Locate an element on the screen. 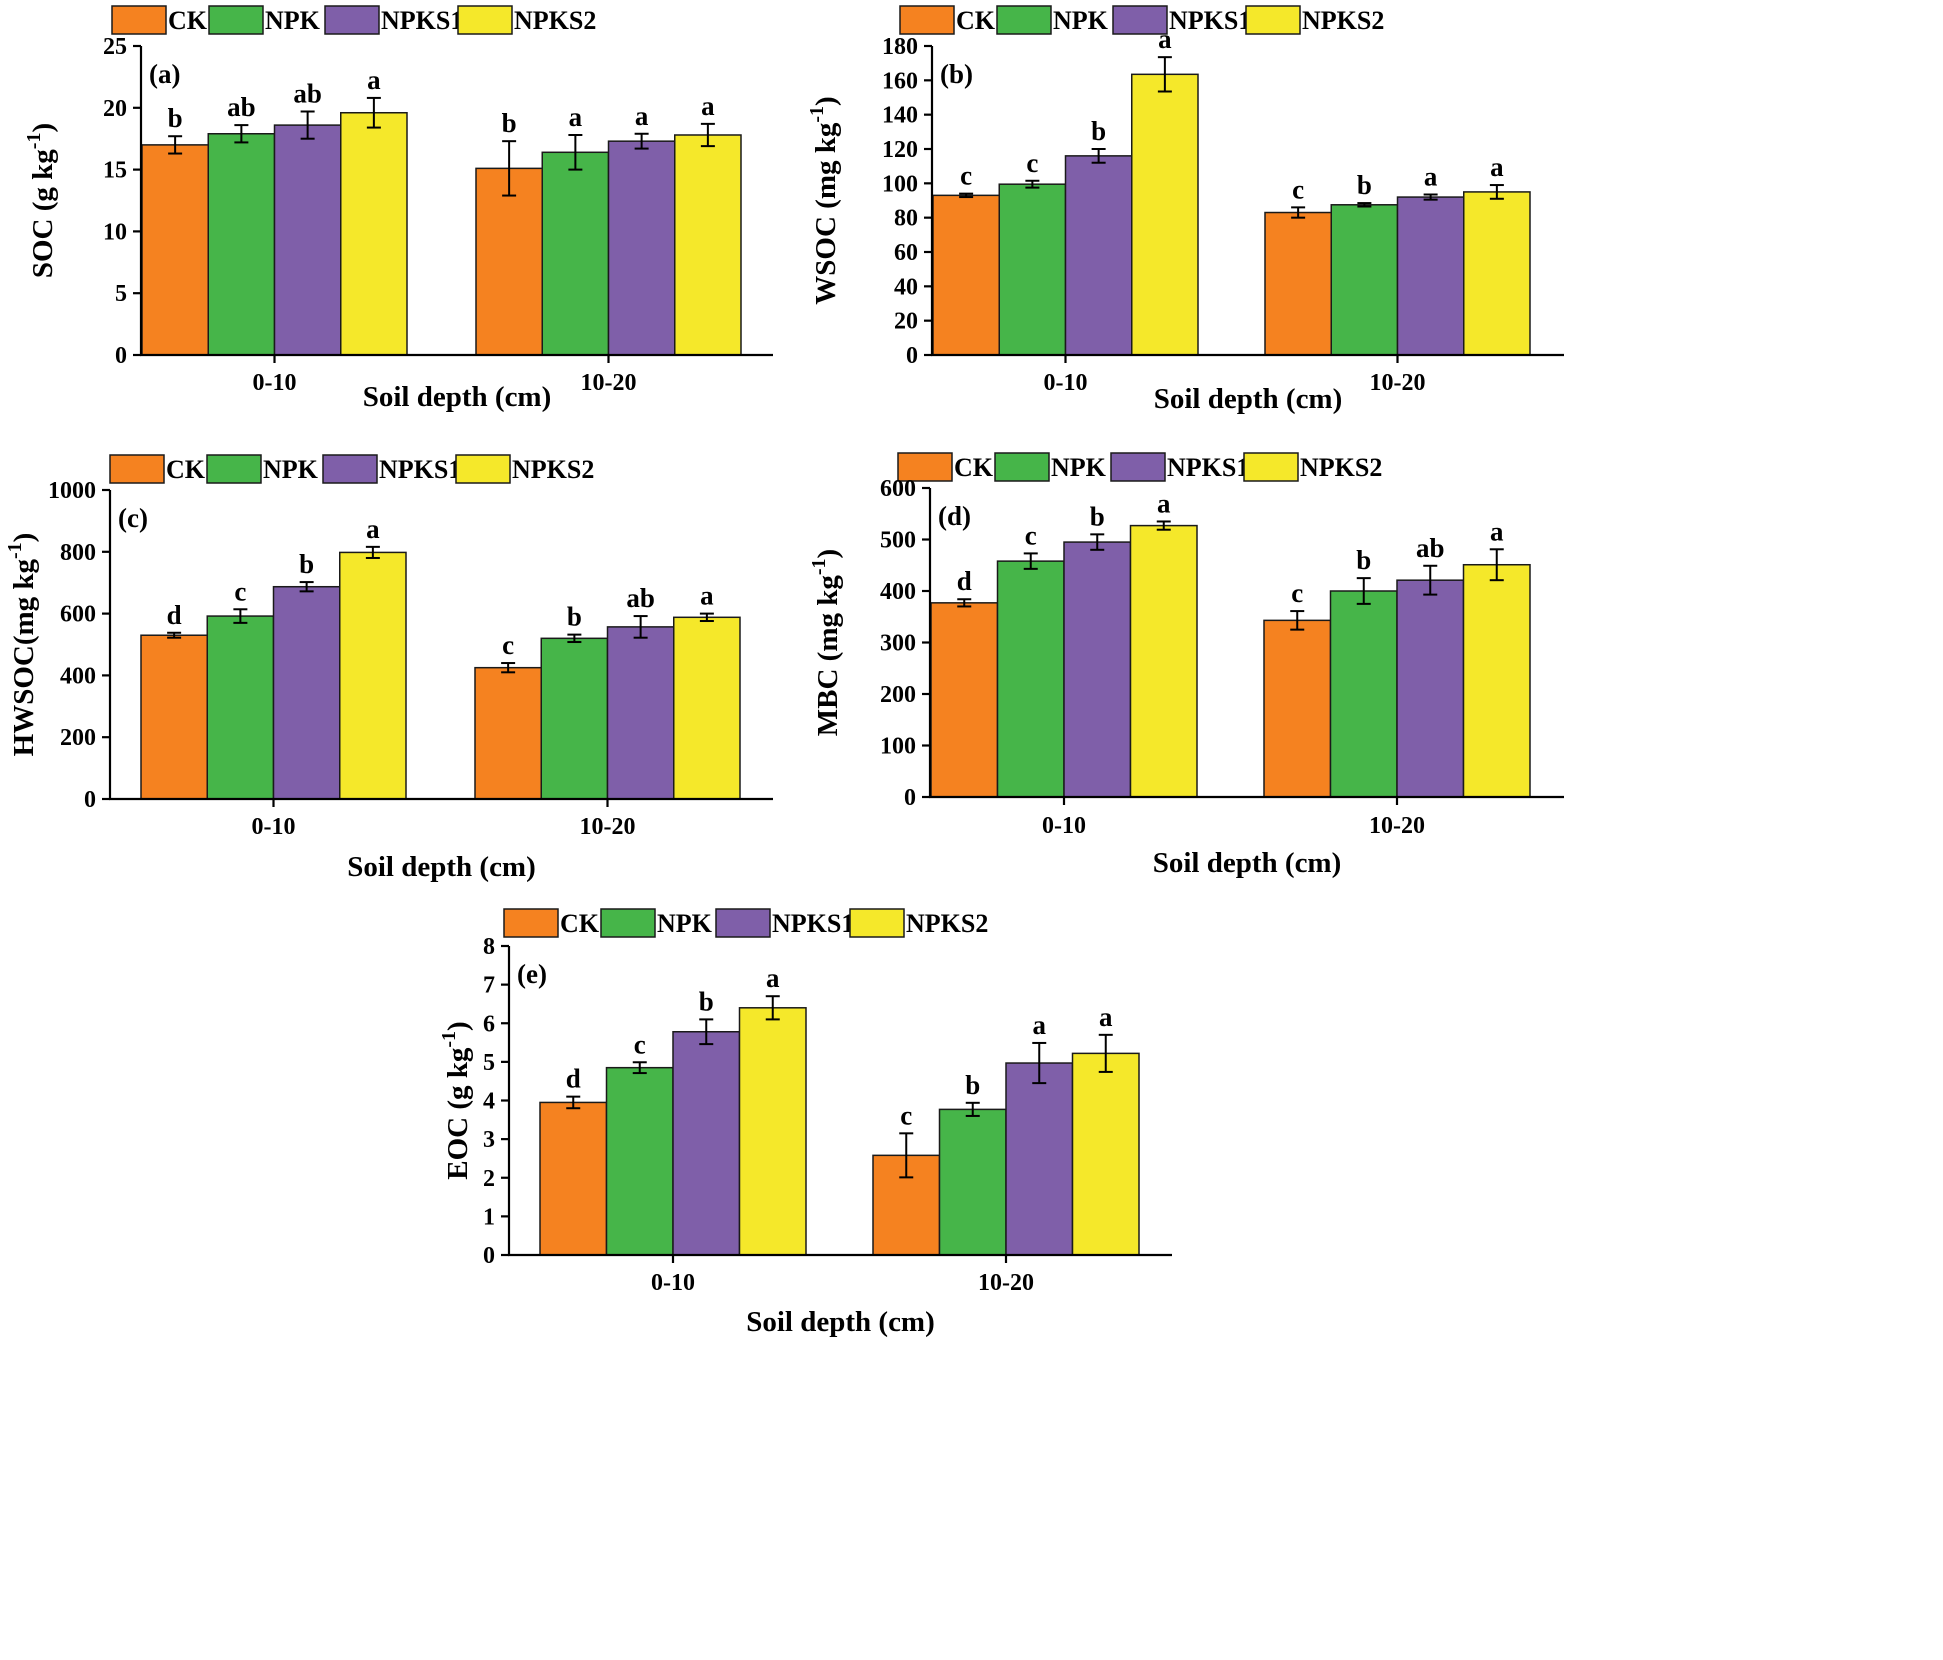  bars: d c b a c b a a is located at coordinates (839, 1109).